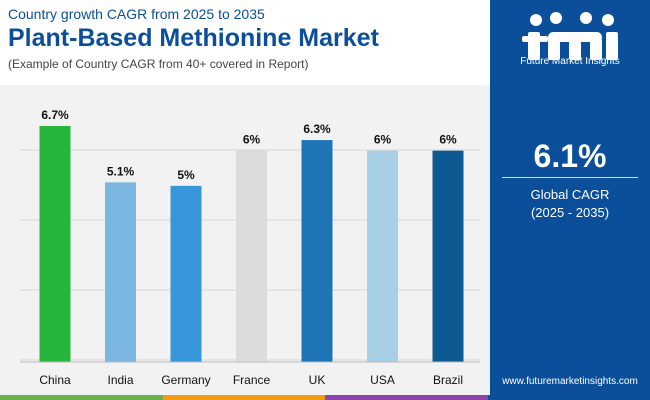 Image resolution: width=650 pixels, height=400 pixels. What do you see at coordinates (317, 251) in the screenshot?
I see `bar-uk` at bounding box center [317, 251].